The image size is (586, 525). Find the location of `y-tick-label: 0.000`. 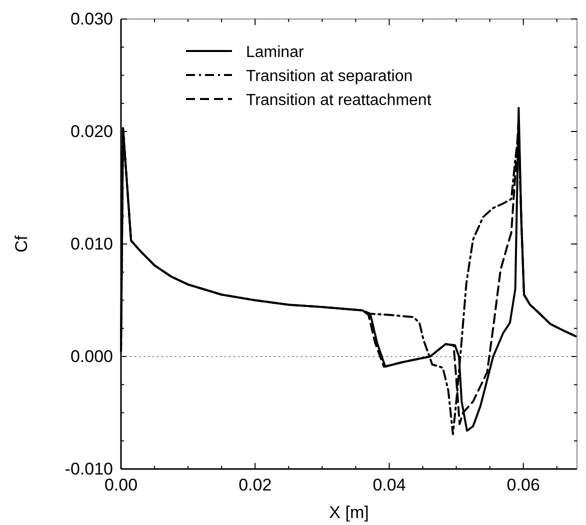

y-tick-label: 0.000 is located at coordinates (91, 356).